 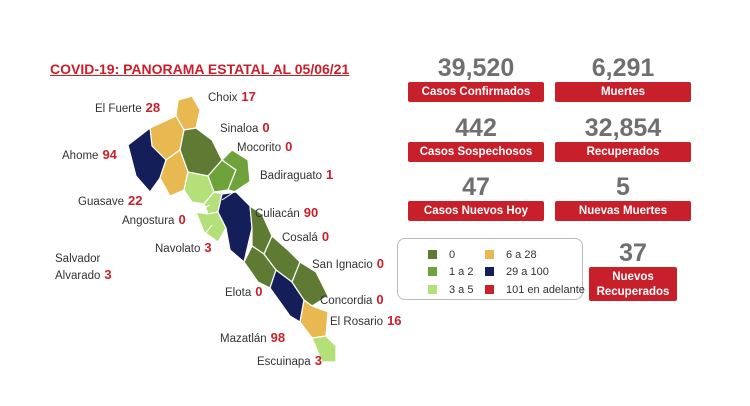 What do you see at coordinates (248, 96) in the screenshot?
I see `municipality-value: 17` at bounding box center [248, 96].